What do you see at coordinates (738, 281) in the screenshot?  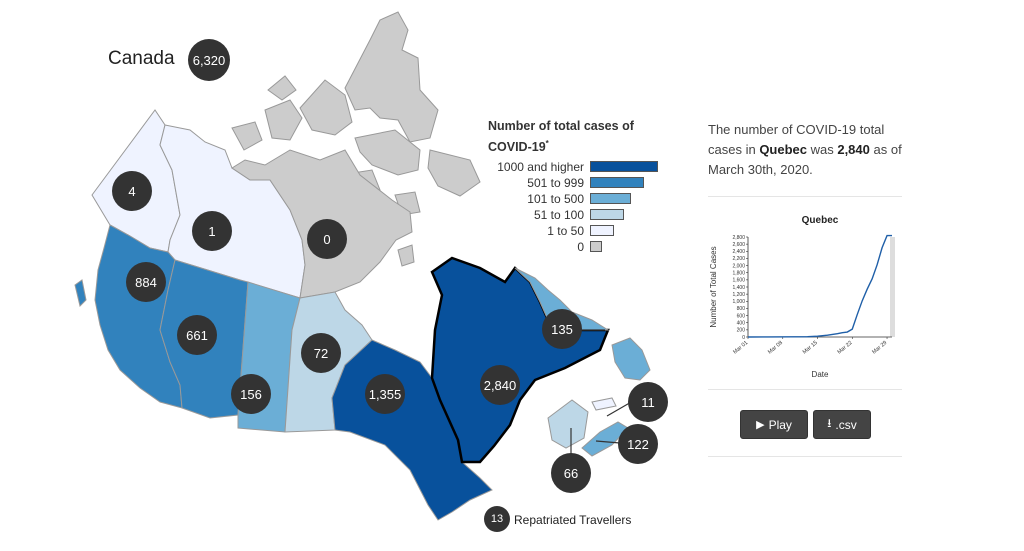 I see `y-tick-label: 1,600` at bounding box center [738, 281].